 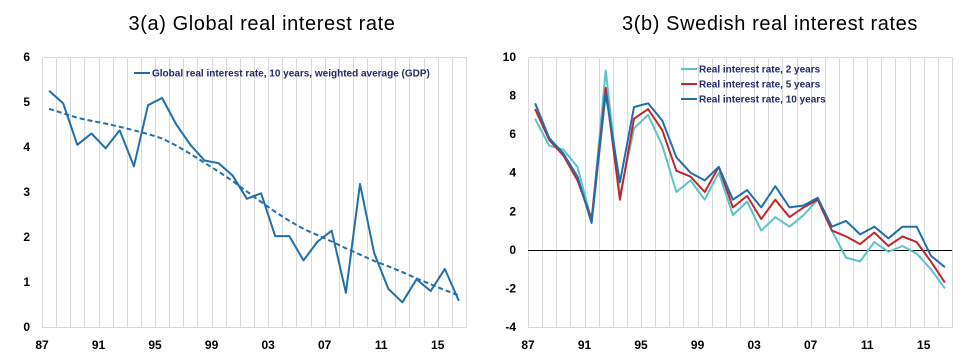 I want to click on y-tick-label: 8, so click(x=512, y=96).